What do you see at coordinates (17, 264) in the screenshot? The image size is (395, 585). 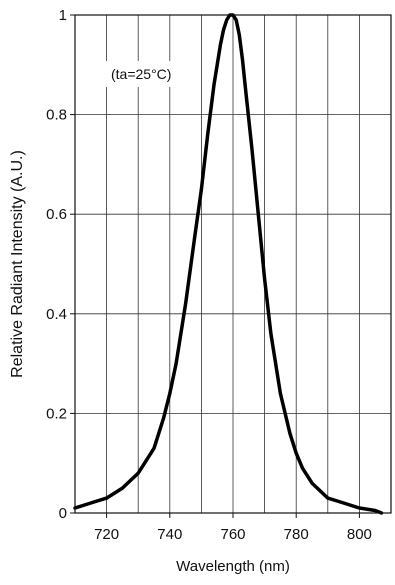 I see `y-axis-label: Relative Radiant Intensity (A.U.)` at bounding box center [17, 264].